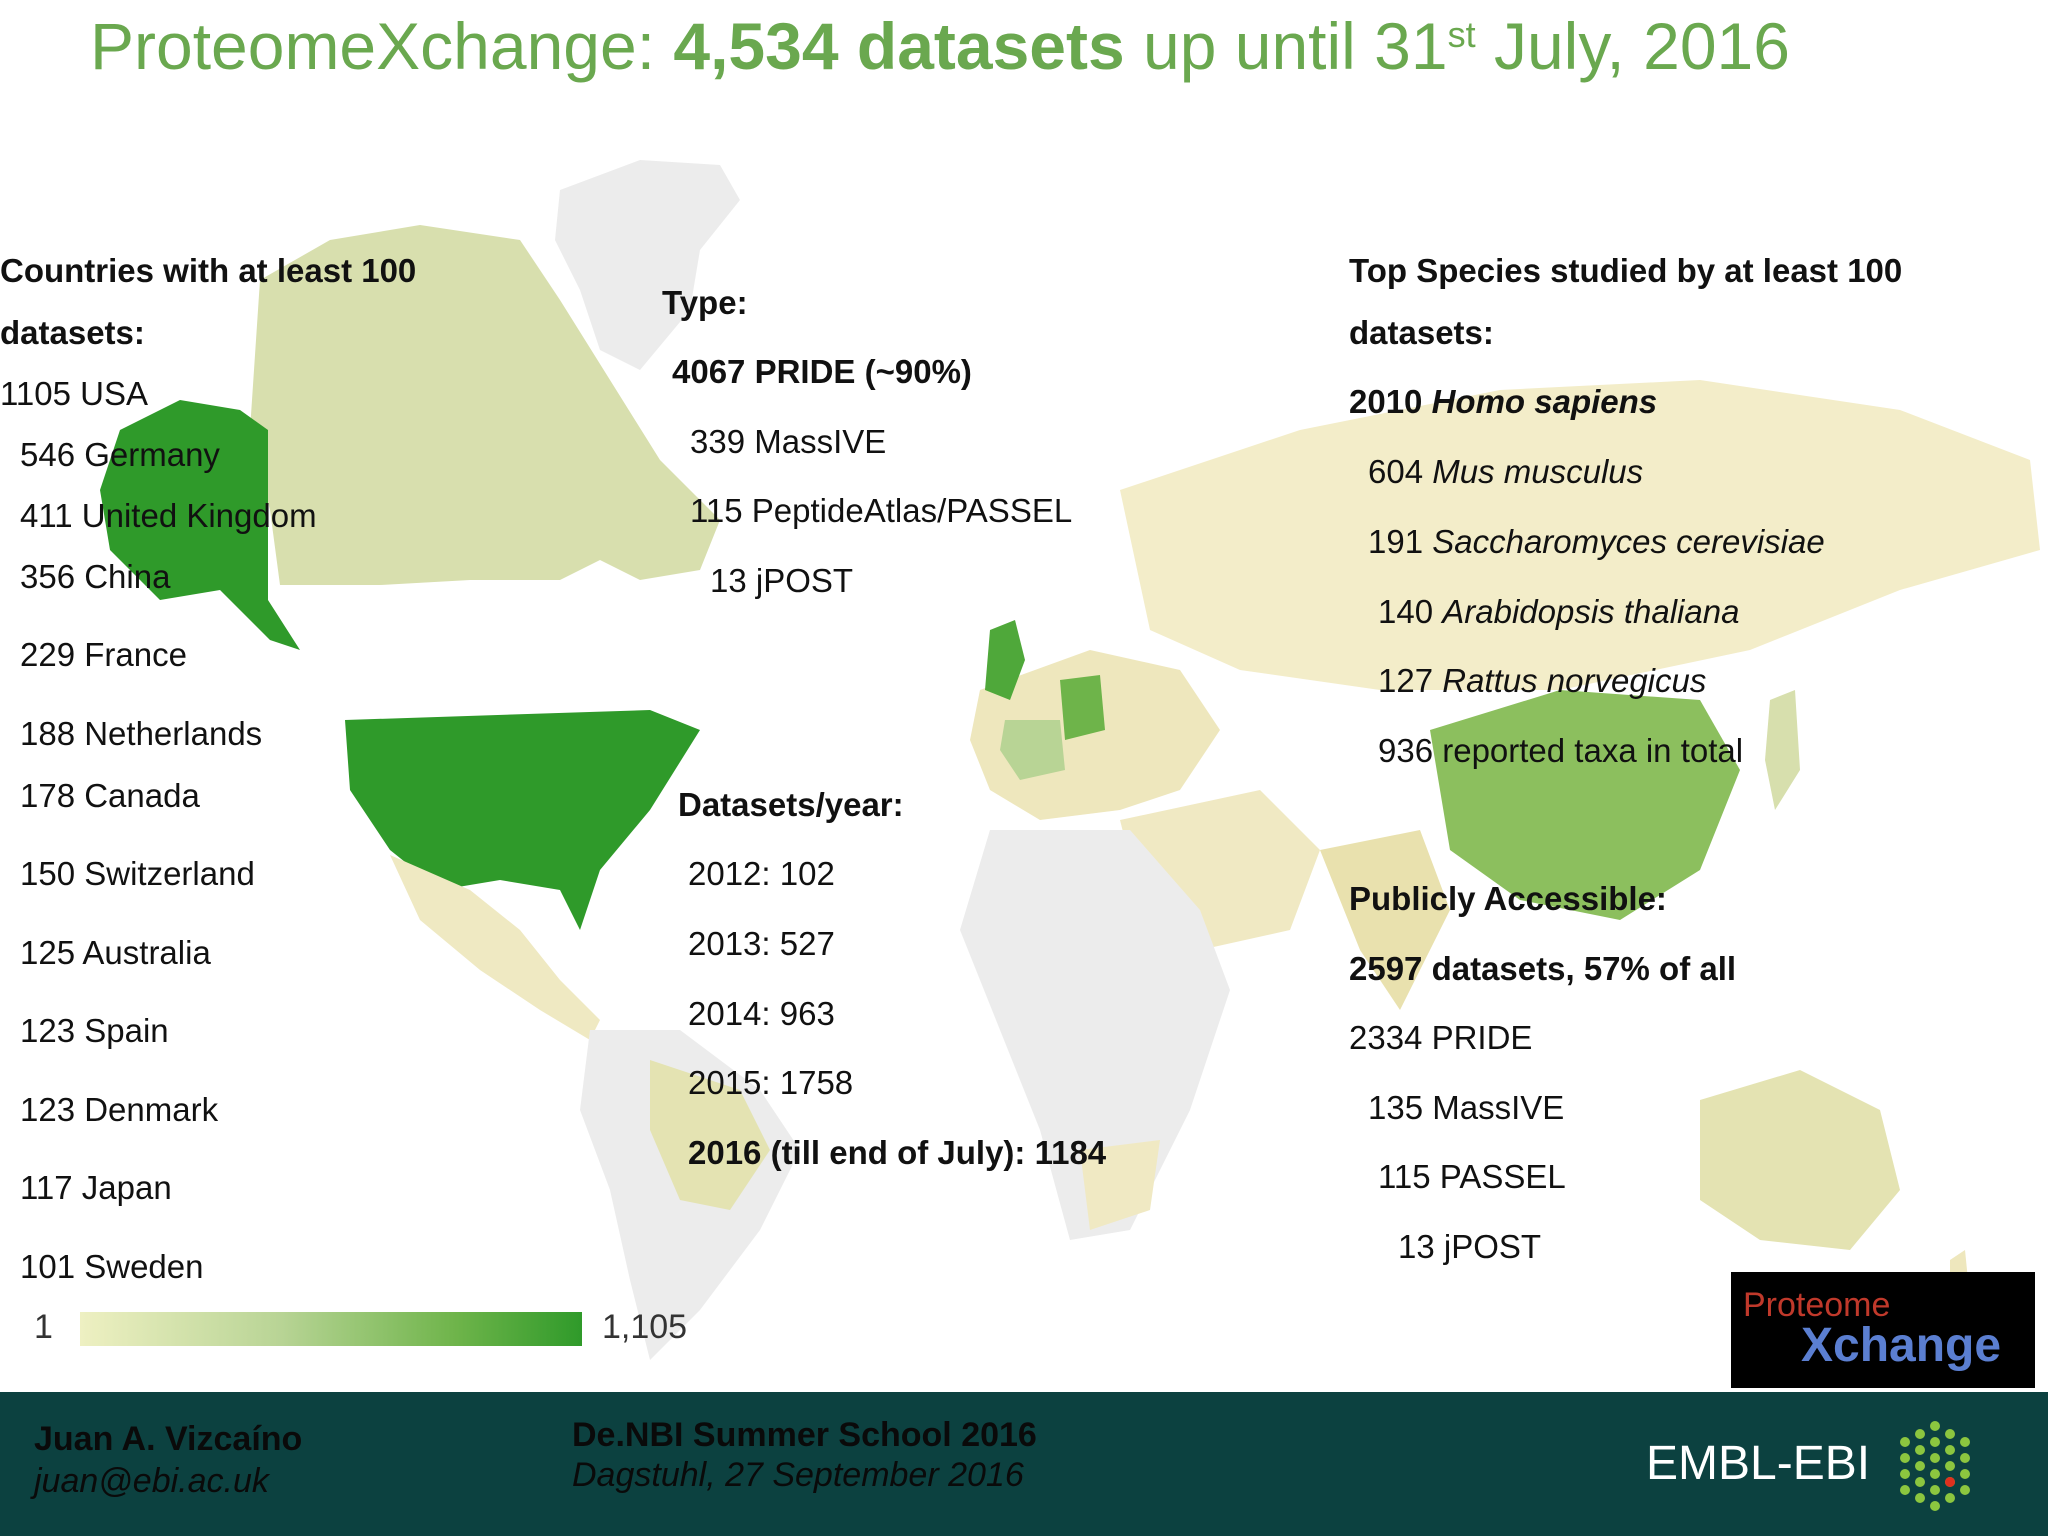 The image size is (2048, 1536). I want to click on per-year-item: 2013: 527, so click(761, 943).